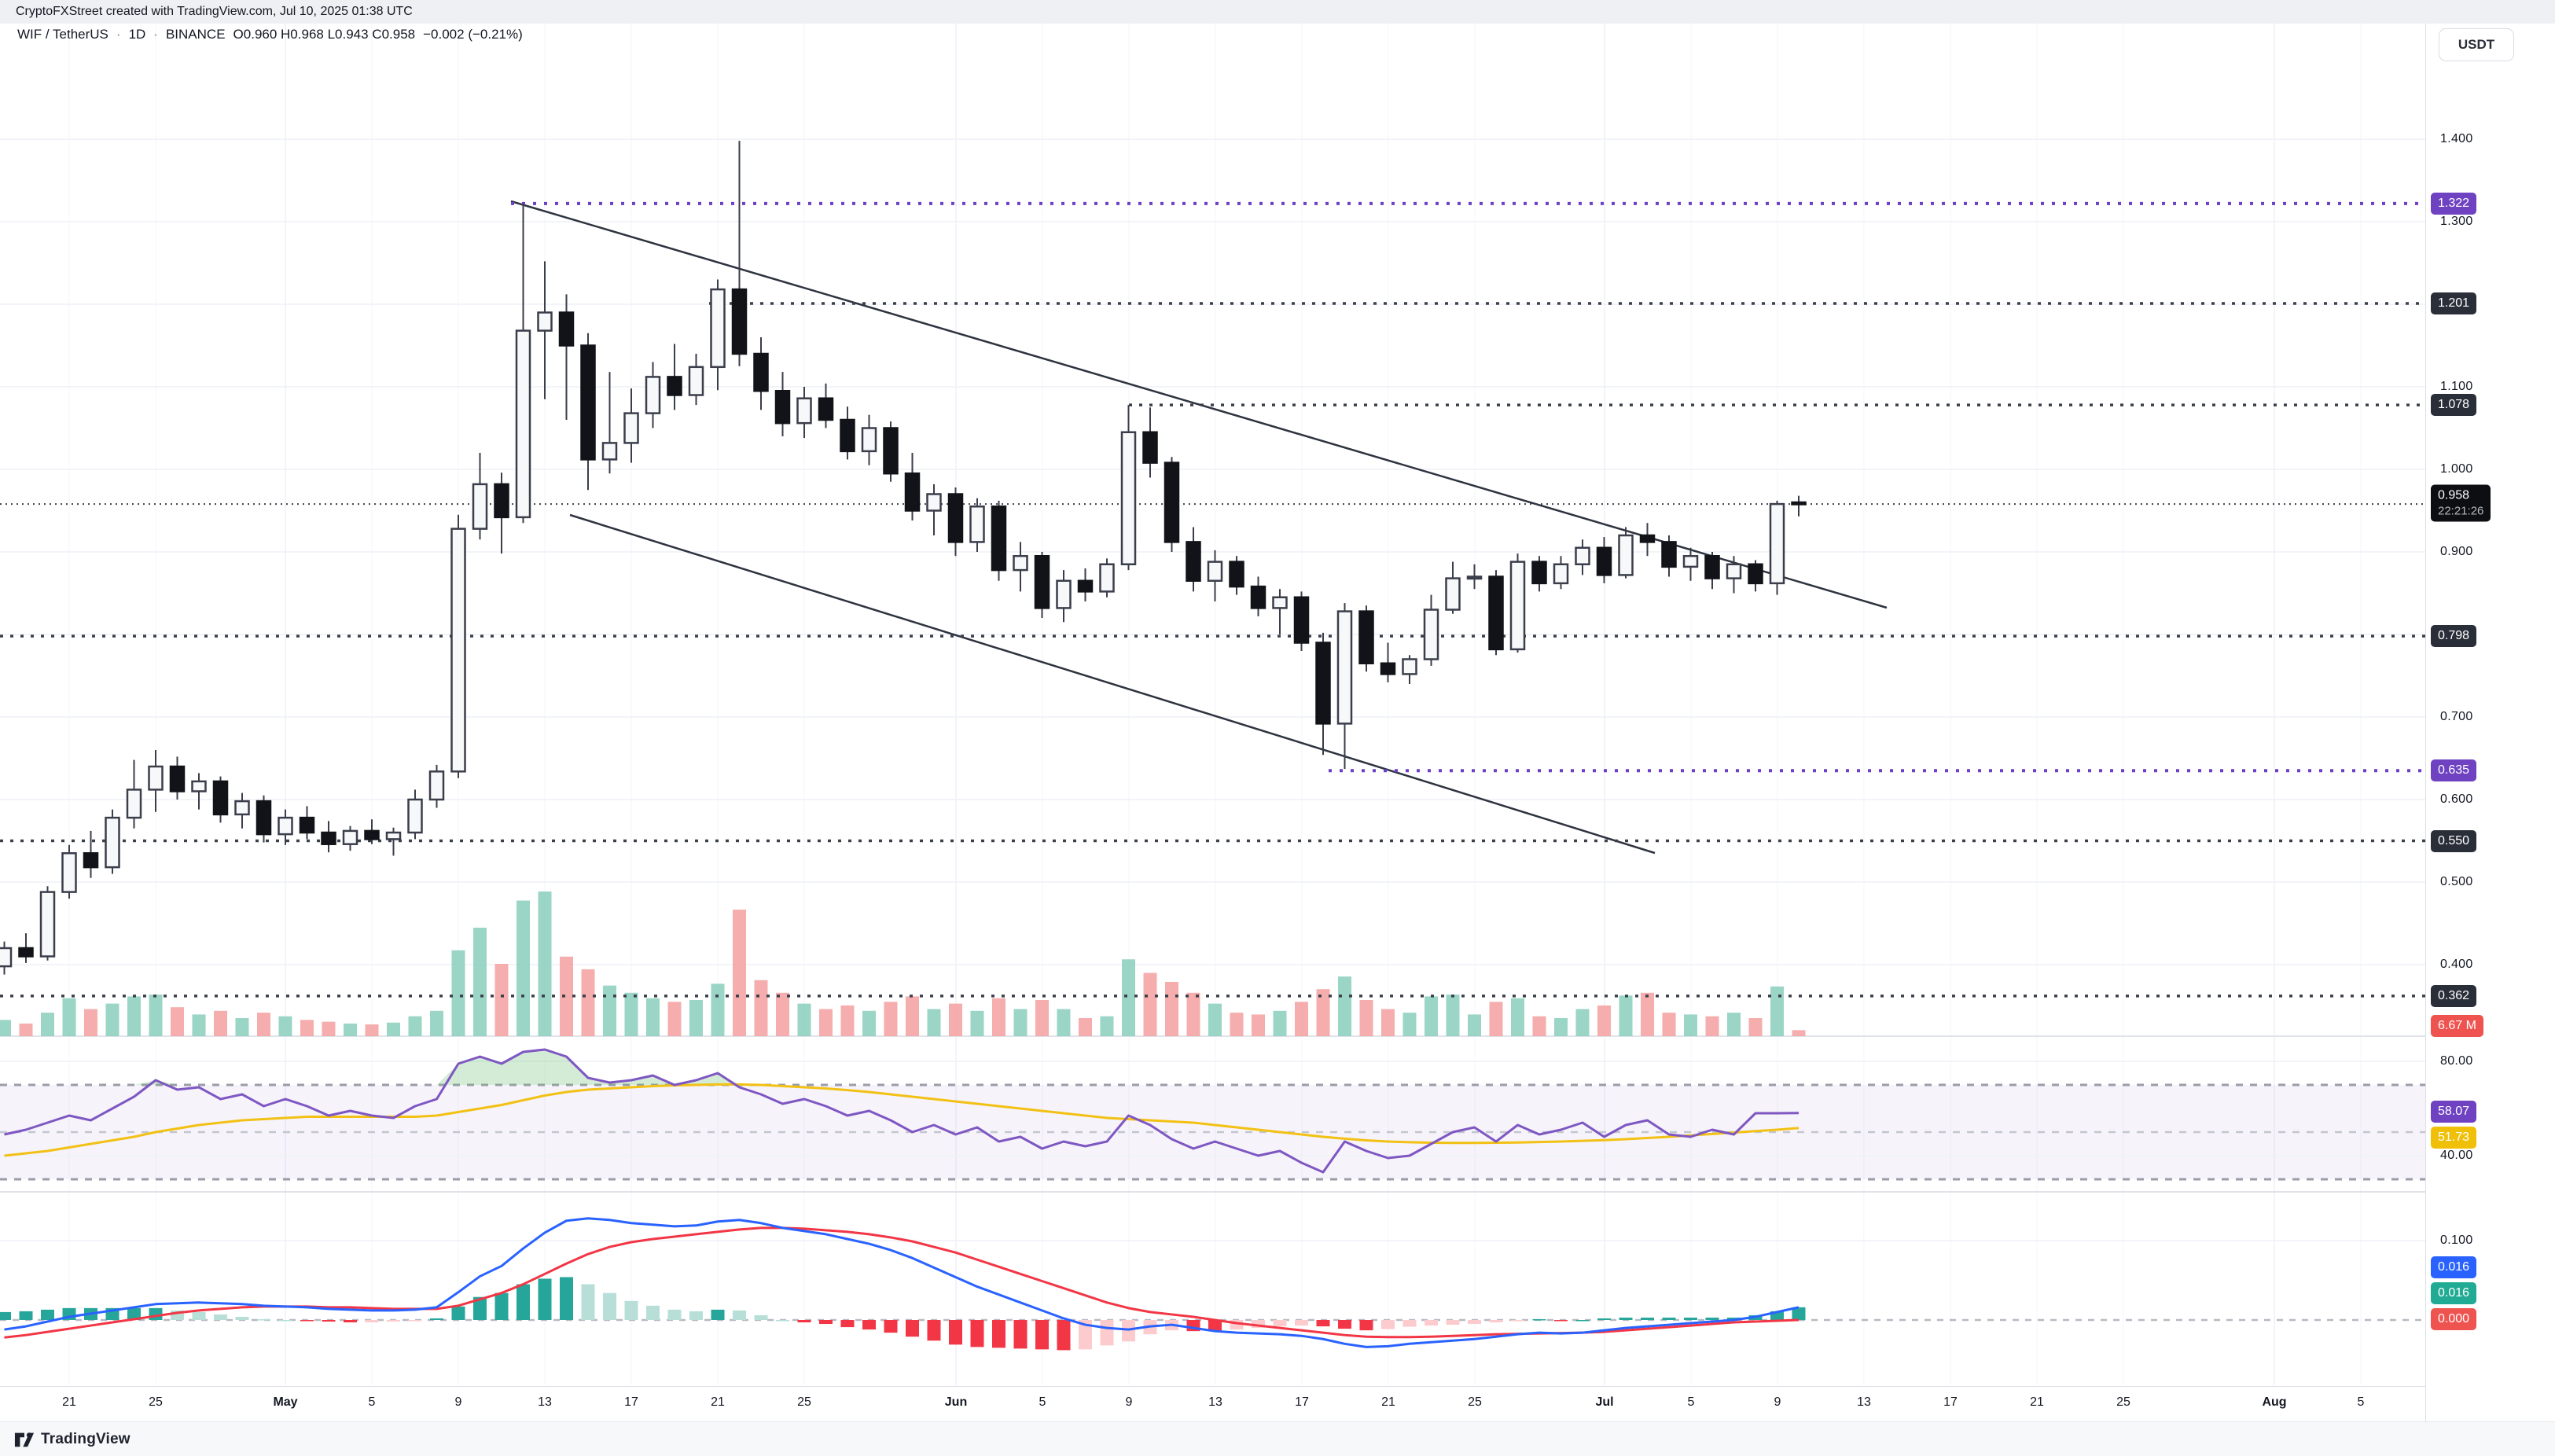  I want to click on price-badge: 0.362, so click(2454, 996).